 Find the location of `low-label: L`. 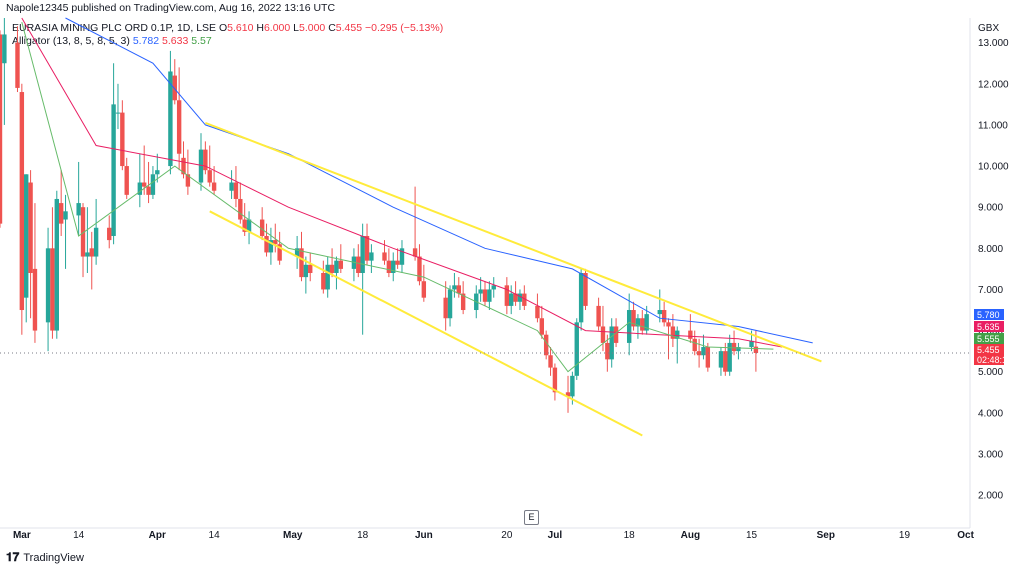

low-label: L is located at coordinates (296, 28).